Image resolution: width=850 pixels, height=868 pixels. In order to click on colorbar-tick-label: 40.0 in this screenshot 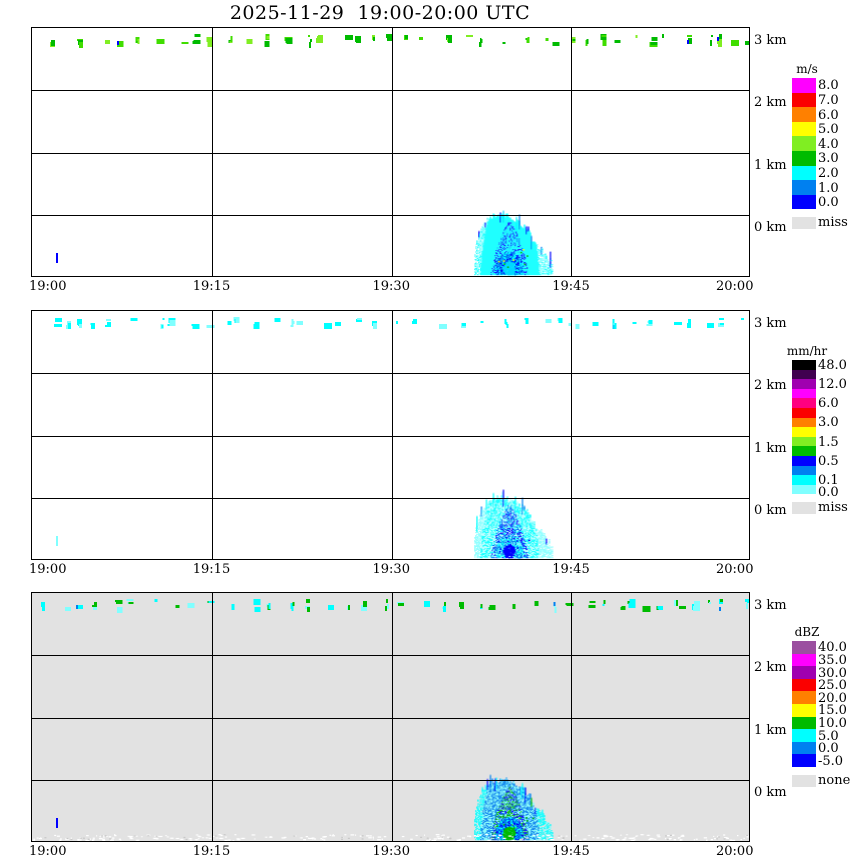, I will do `click(832, 648)`.